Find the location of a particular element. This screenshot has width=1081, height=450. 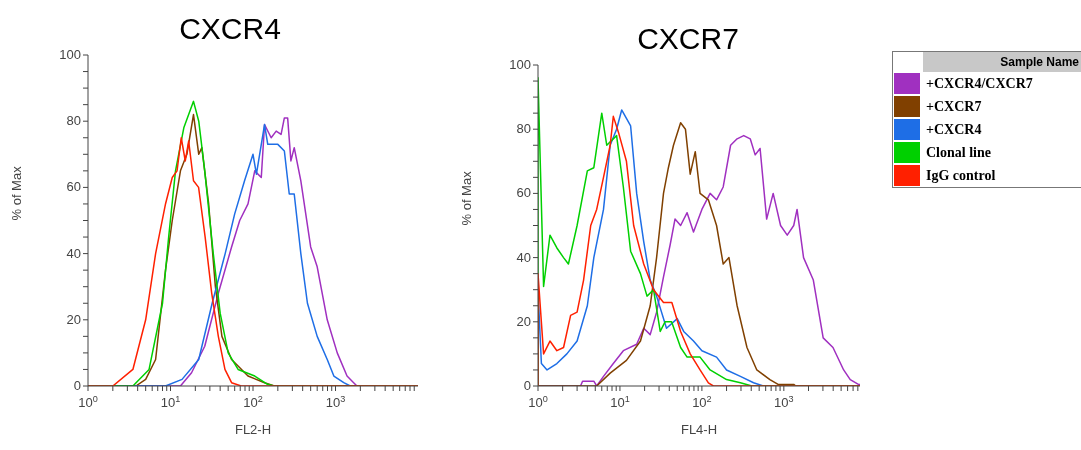

legend-label: +CXCR4 is located at coordinates (954, 129).